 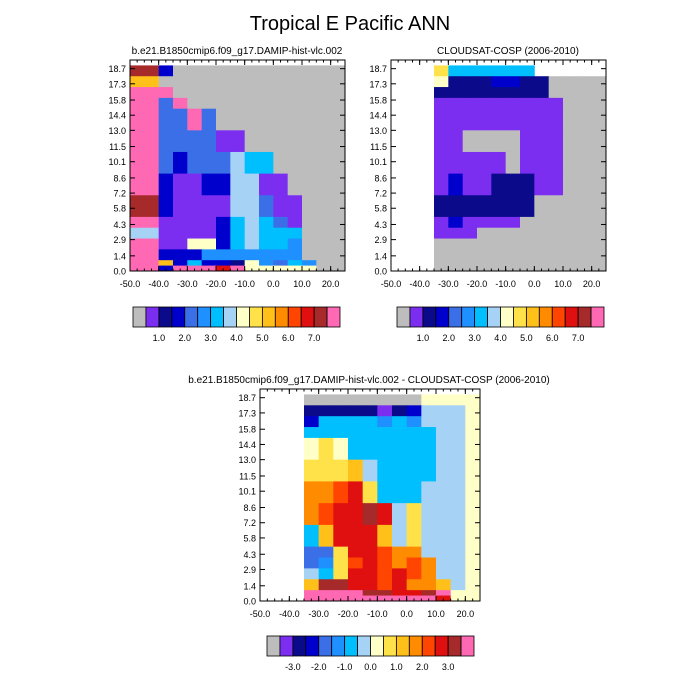 What do you see at coordinates (119, 240) in the screenshot?
I see `y-tick-label: 2.9` at bounding box center [119, 240].